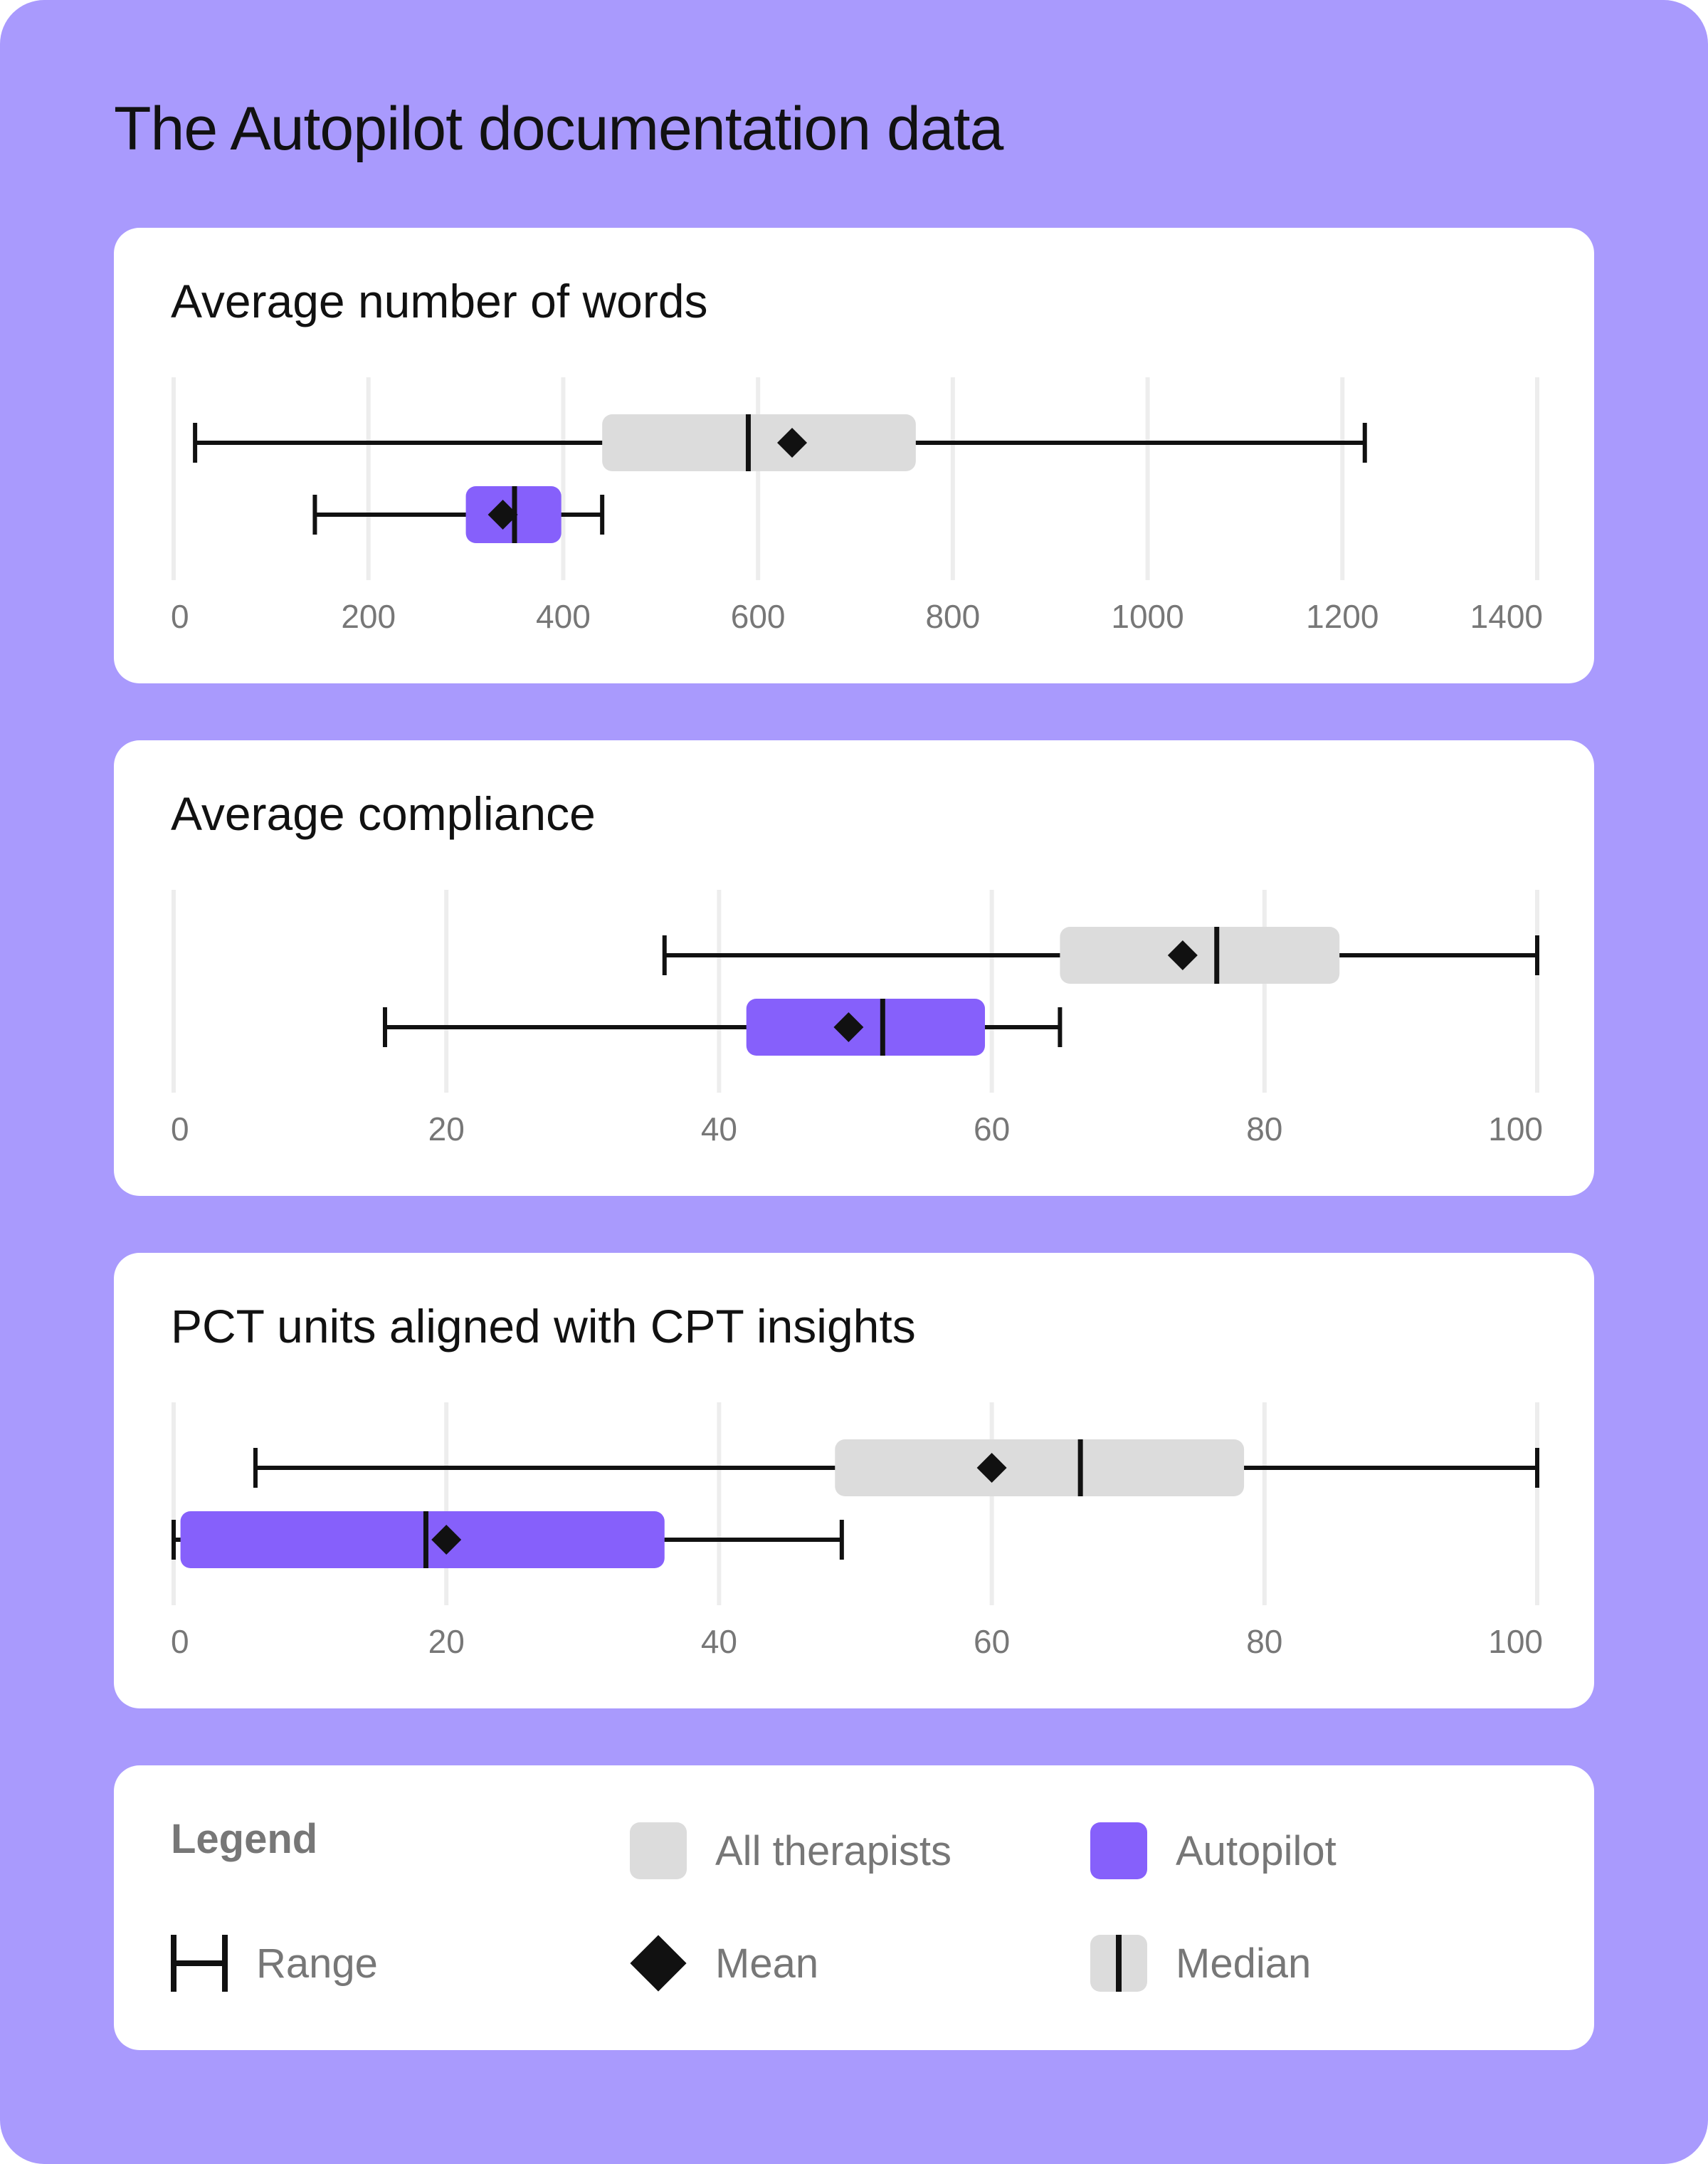 This screenshot has width=1708, height=2164. Describe the element at coordinates (952, 617) in the screenshot. I see `tick-label: 800` at that location.